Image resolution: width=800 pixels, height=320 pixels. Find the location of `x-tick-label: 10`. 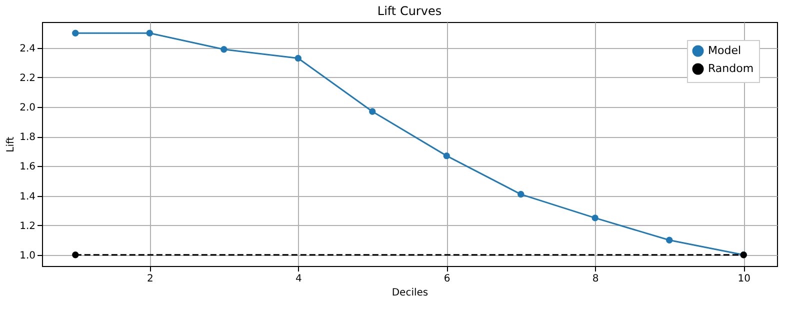

x-tick-label: 10 is located at coordinates (744, 279).